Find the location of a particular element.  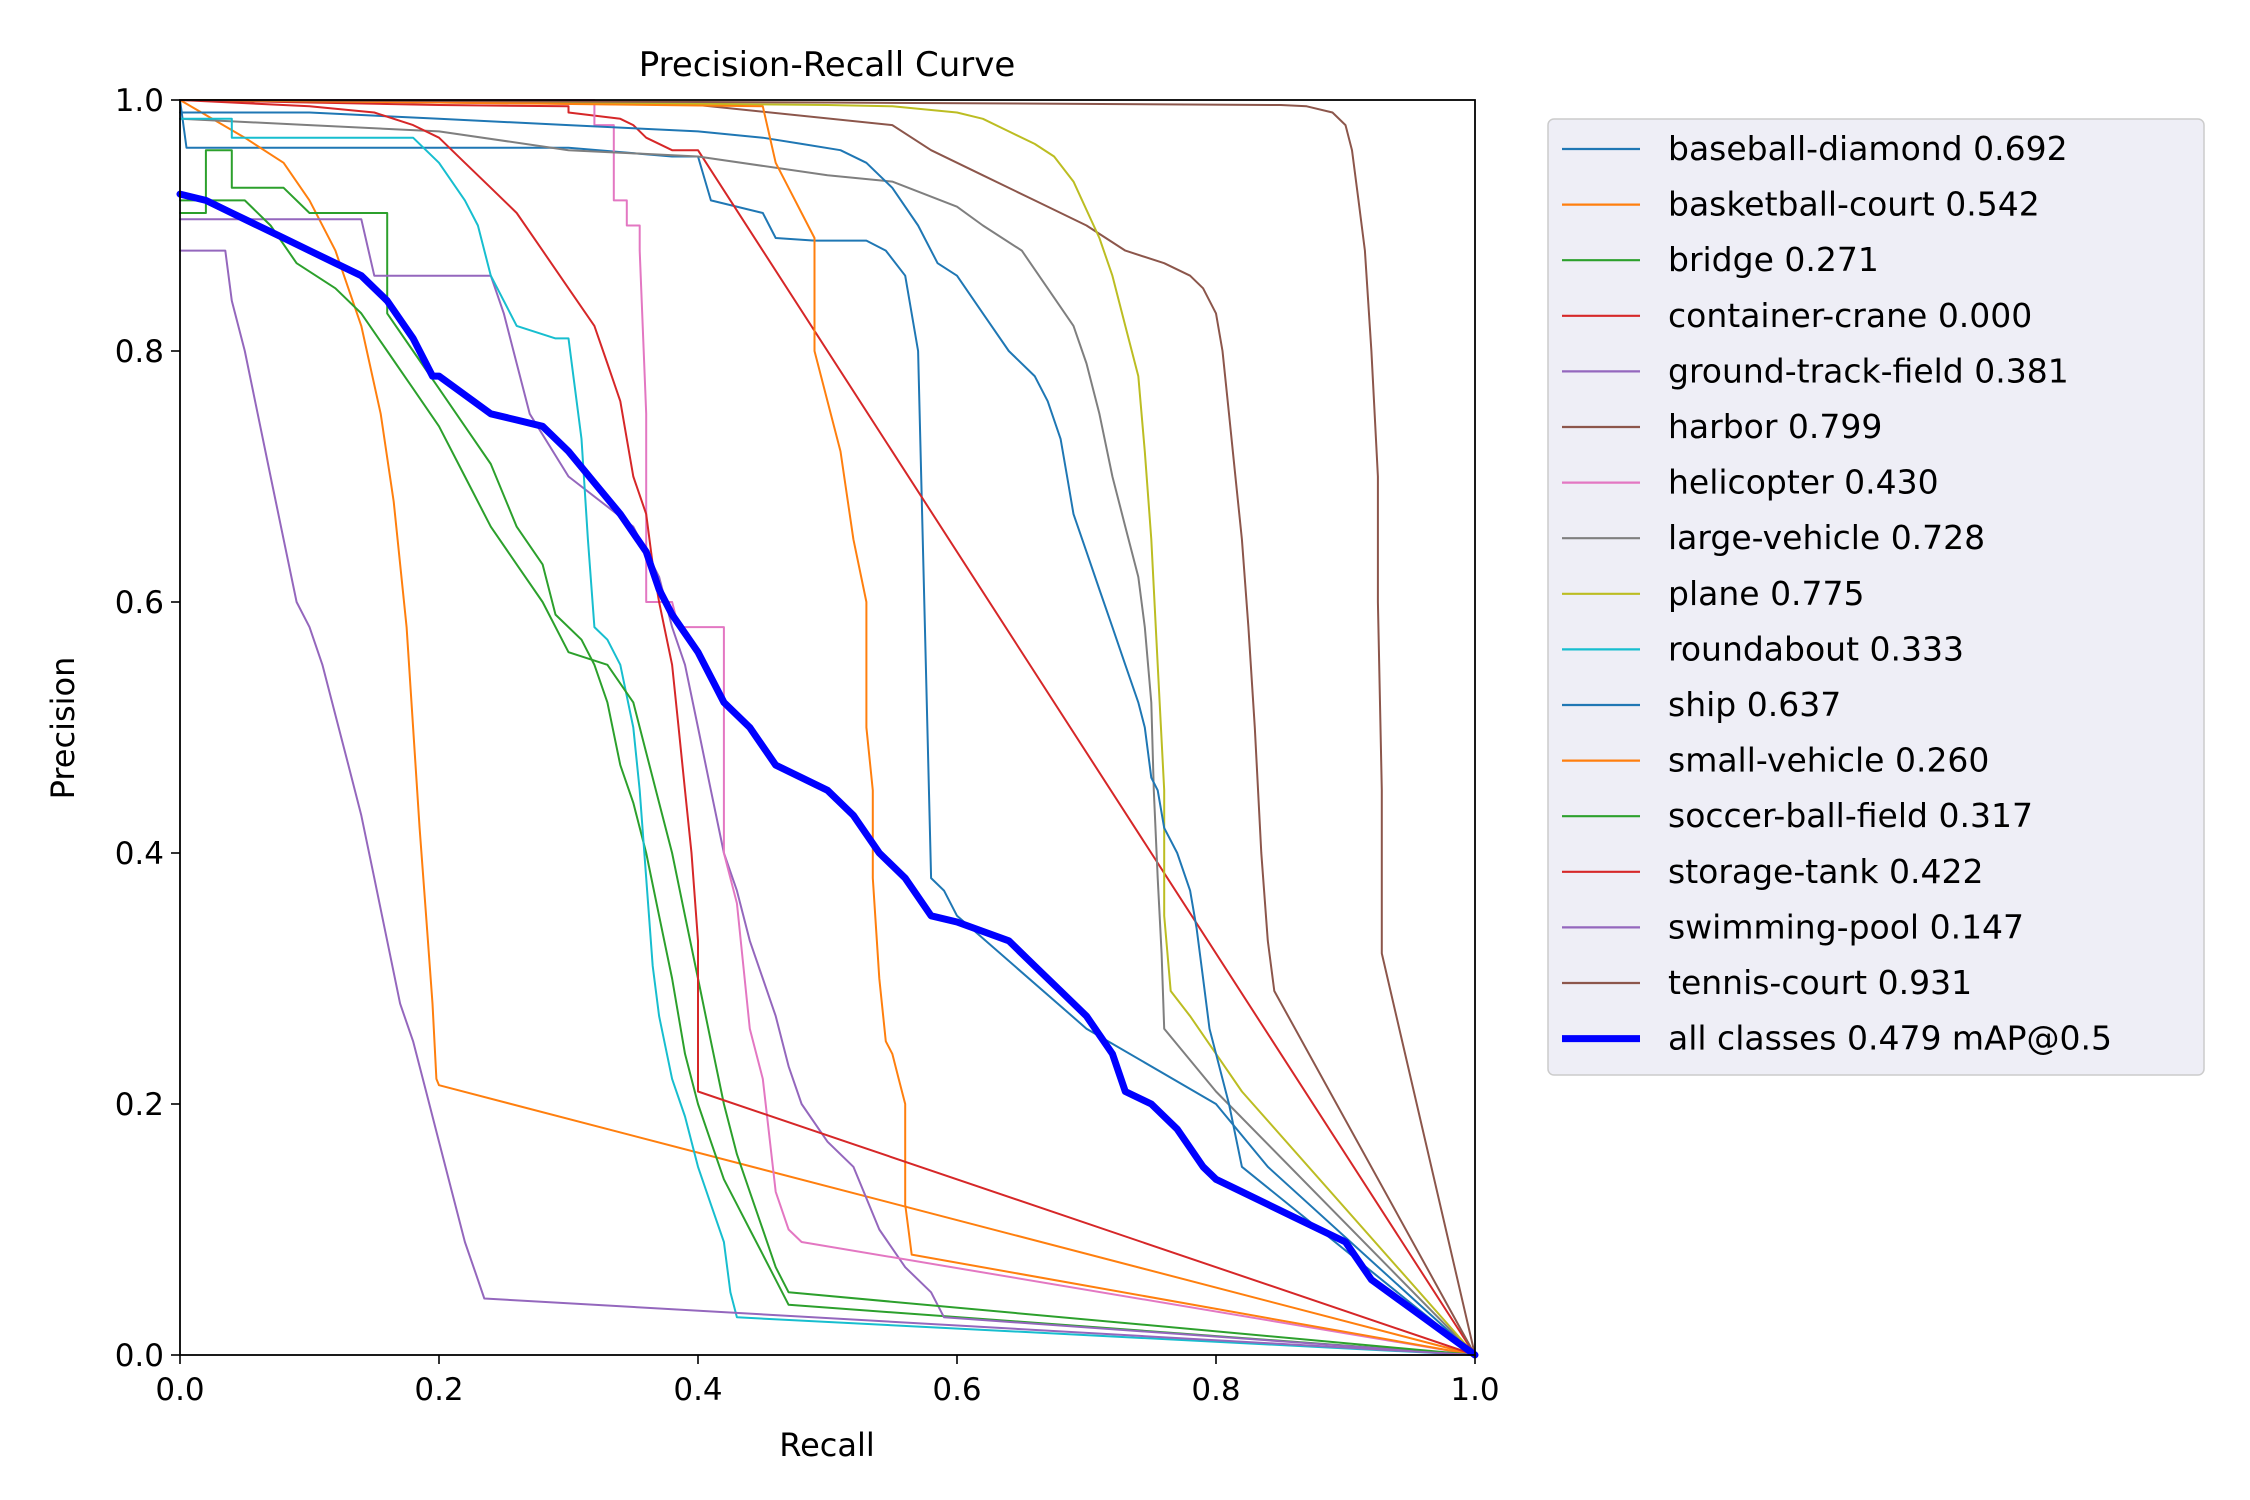

x-tick-label: 0.0 is located at coordinates (179, 1390).